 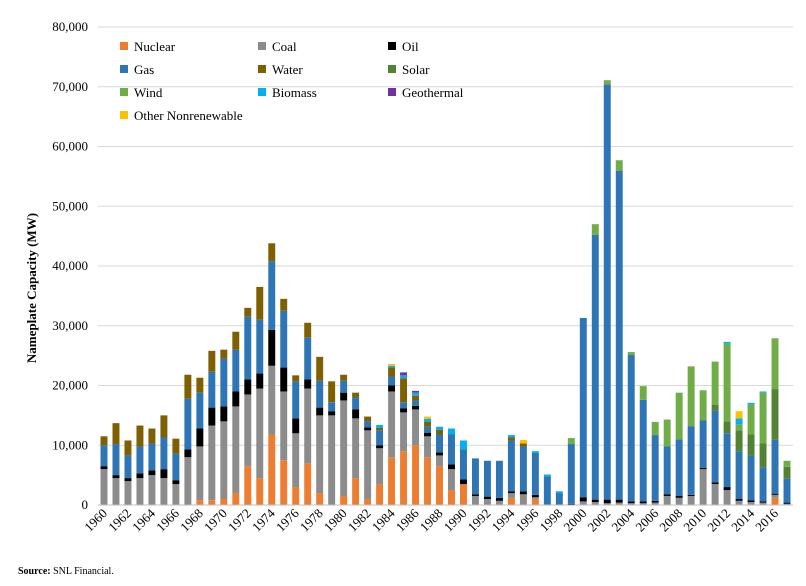 What do you see at coordinates (70, 325) in the screenshot?
I see `y-tick-label: 30,000` at bounding box center [70, 325].